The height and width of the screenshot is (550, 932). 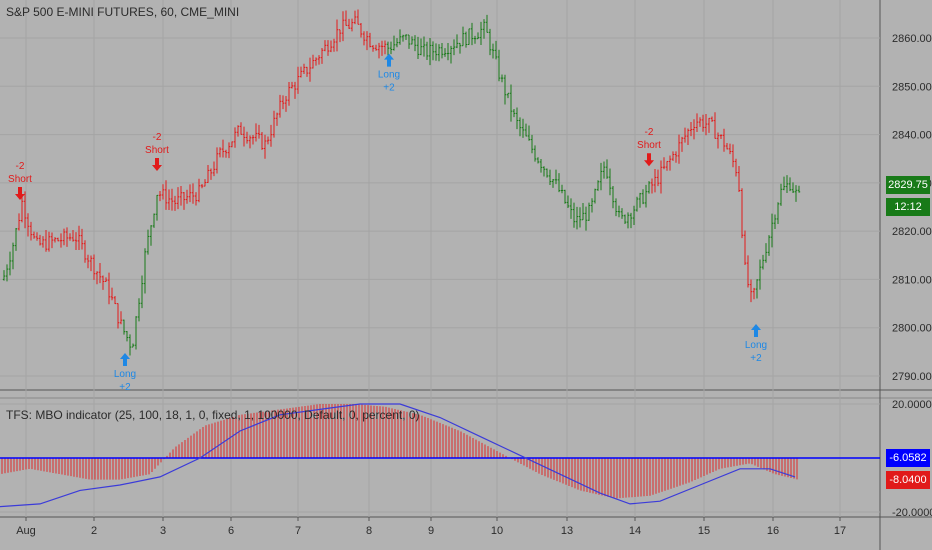 I want to click on countdown-label: 12:12, so click(x=908, y=207).